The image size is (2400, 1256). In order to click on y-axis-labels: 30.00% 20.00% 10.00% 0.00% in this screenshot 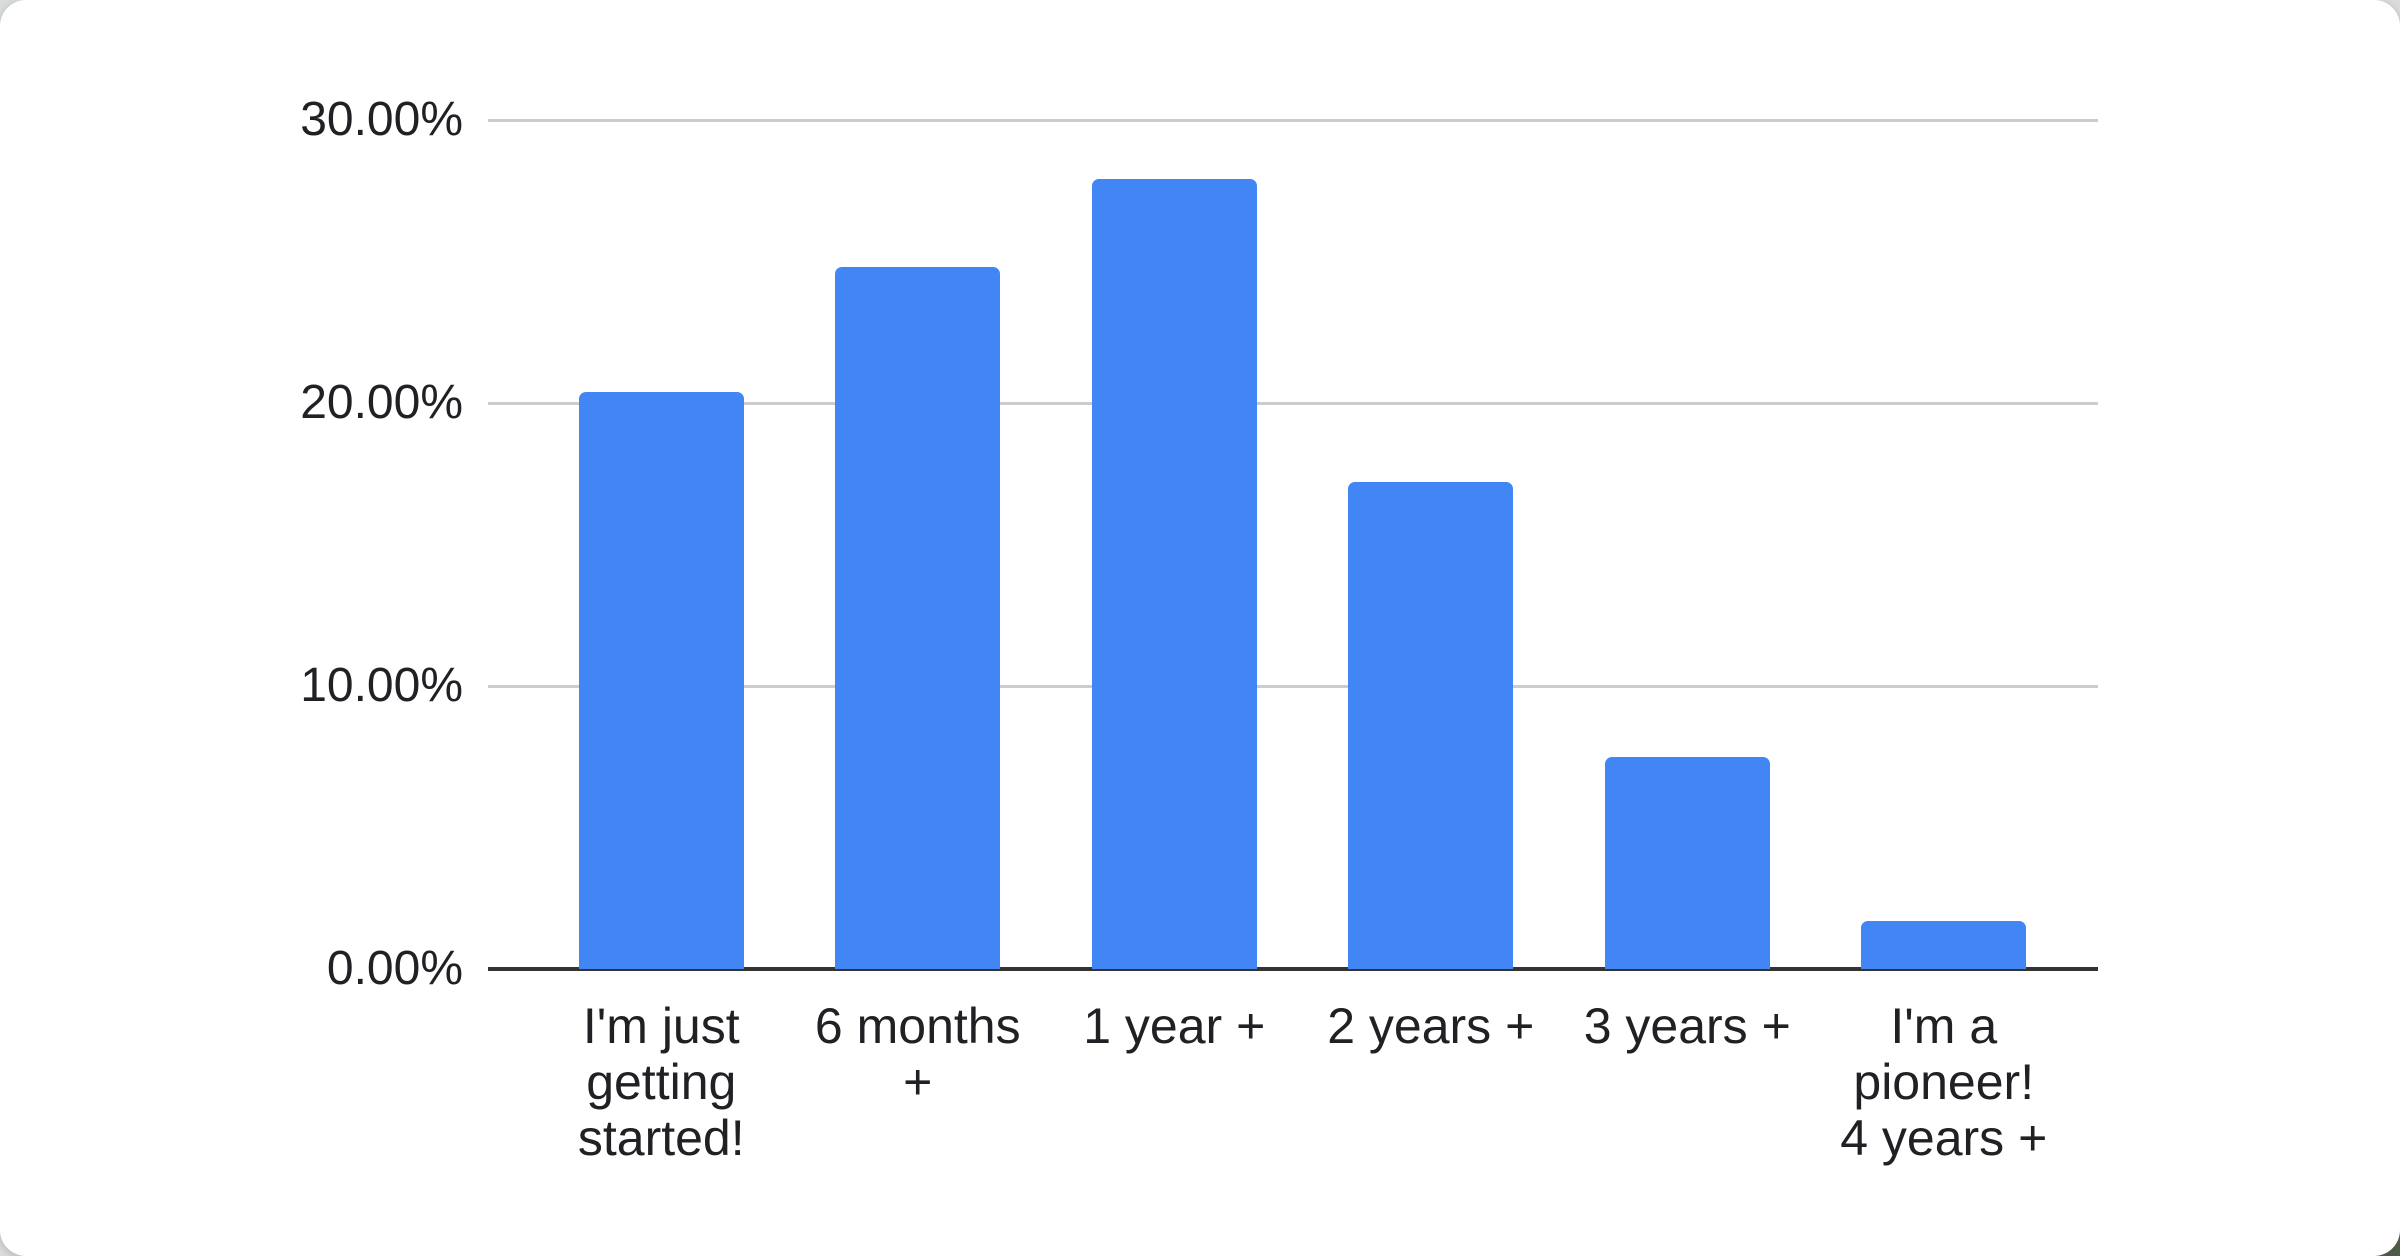, I will do `click(231, 544)`.